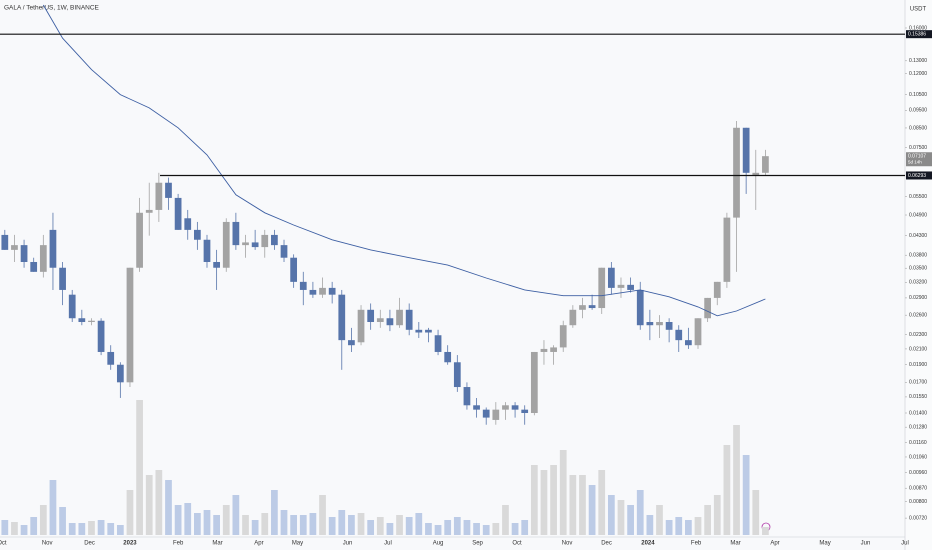 The width and height of the screenshot is (932, 550). I want to click on x-tick-label: Jun, so click(866, 544).